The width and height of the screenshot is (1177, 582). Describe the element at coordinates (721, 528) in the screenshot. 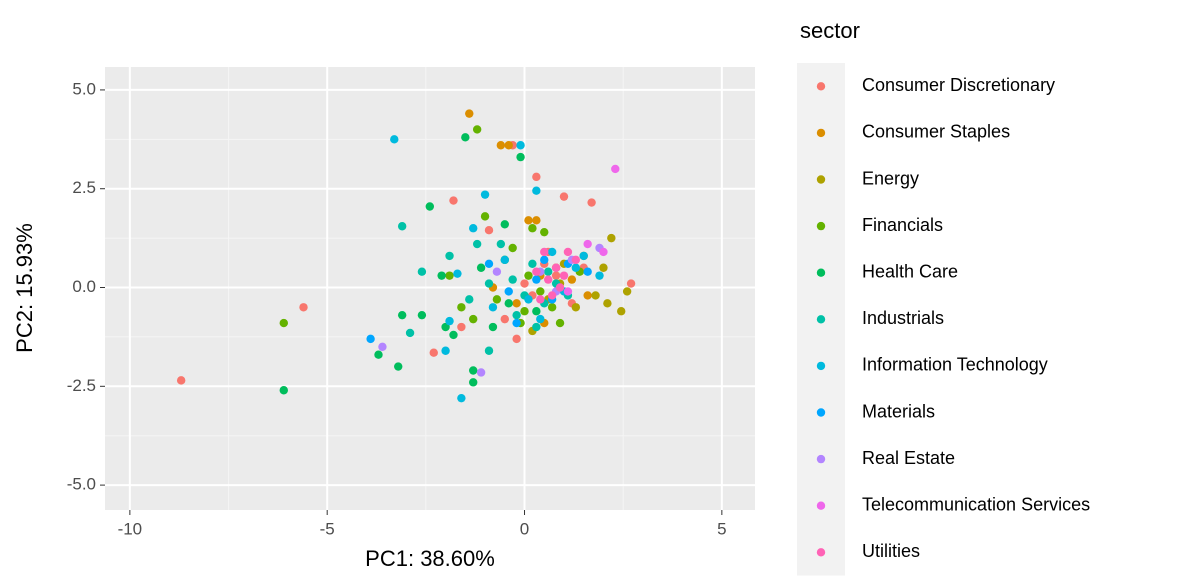

I see `x-tick-label: 5` at that location.